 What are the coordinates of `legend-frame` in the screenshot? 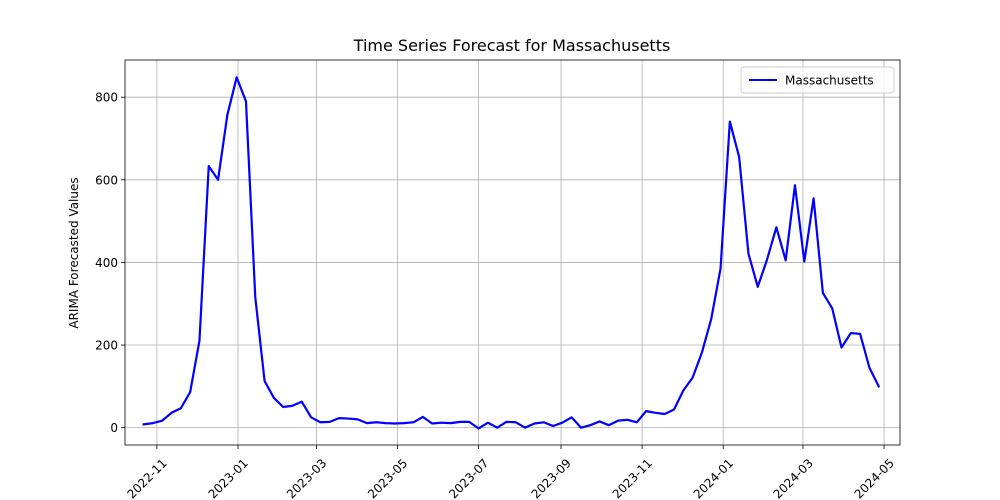 It's located at (817, 80).